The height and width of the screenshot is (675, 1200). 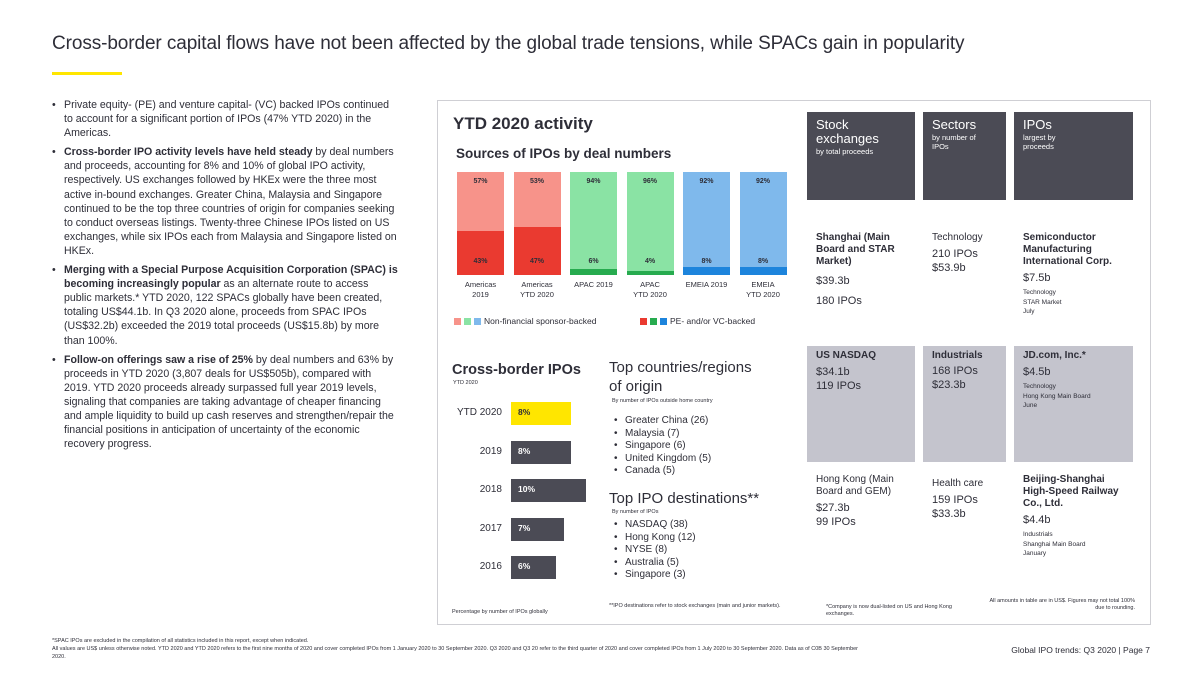 I want to click on bar-label: 94%, so click(x=593, y=181).